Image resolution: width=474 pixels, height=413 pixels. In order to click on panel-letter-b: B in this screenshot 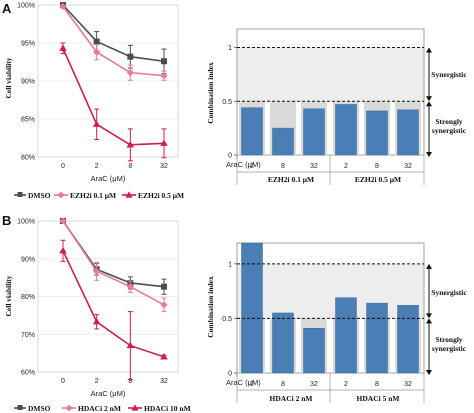, I will do `click(6, 220)`.